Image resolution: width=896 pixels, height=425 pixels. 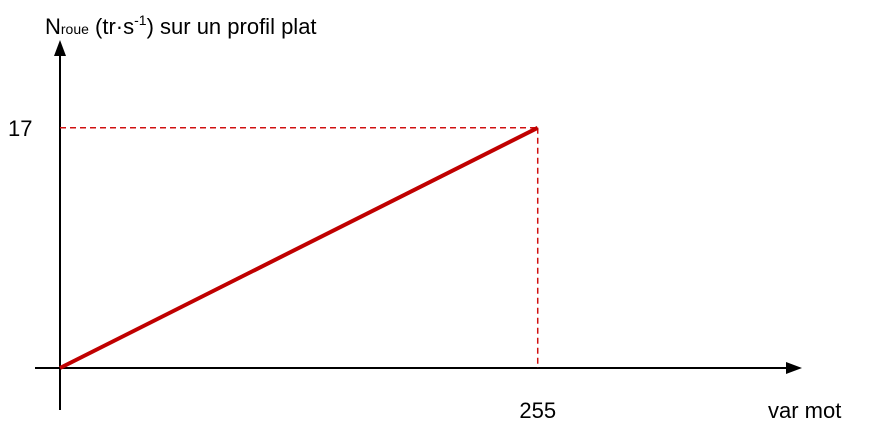 What do you see at coordinates (20, 128) in the screenshot?
I see `y-tick-label: 17` at bounding box center [20, 128].